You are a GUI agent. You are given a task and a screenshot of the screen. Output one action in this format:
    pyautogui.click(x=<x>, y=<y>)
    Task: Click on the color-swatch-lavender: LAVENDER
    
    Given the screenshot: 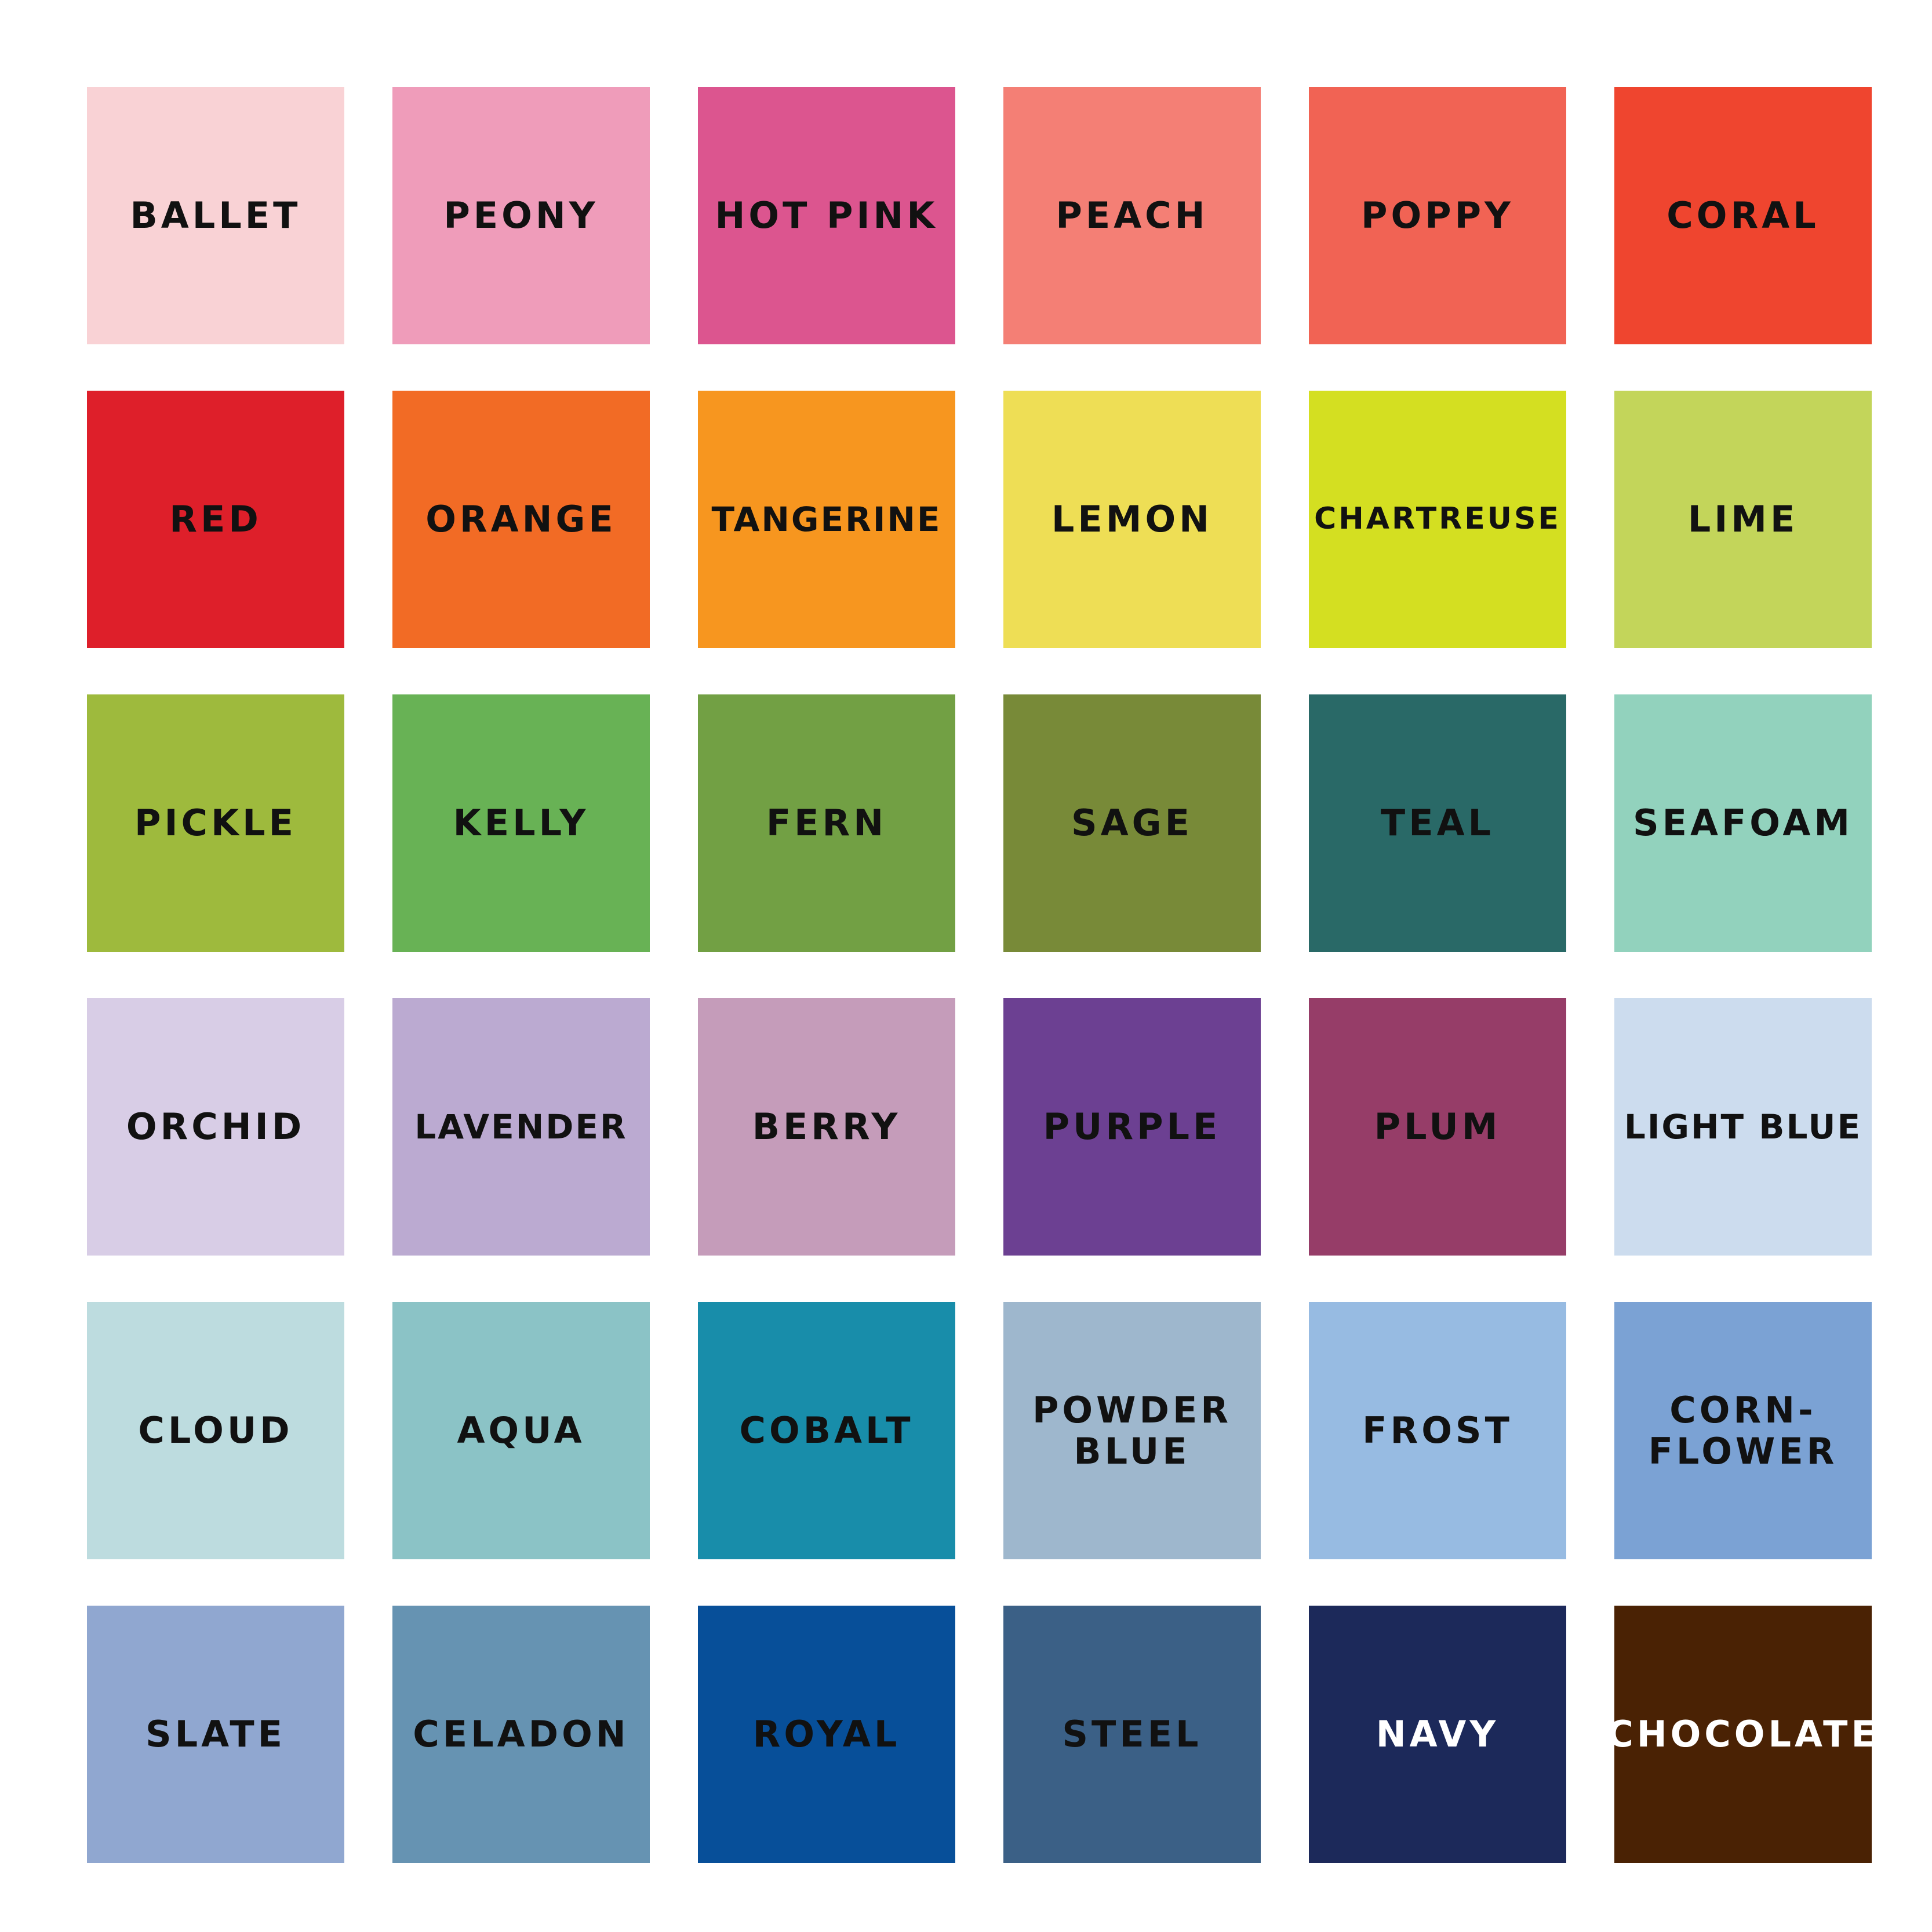 What is the action you would take?
    pyautogui.click(x=521, y=1127)
    